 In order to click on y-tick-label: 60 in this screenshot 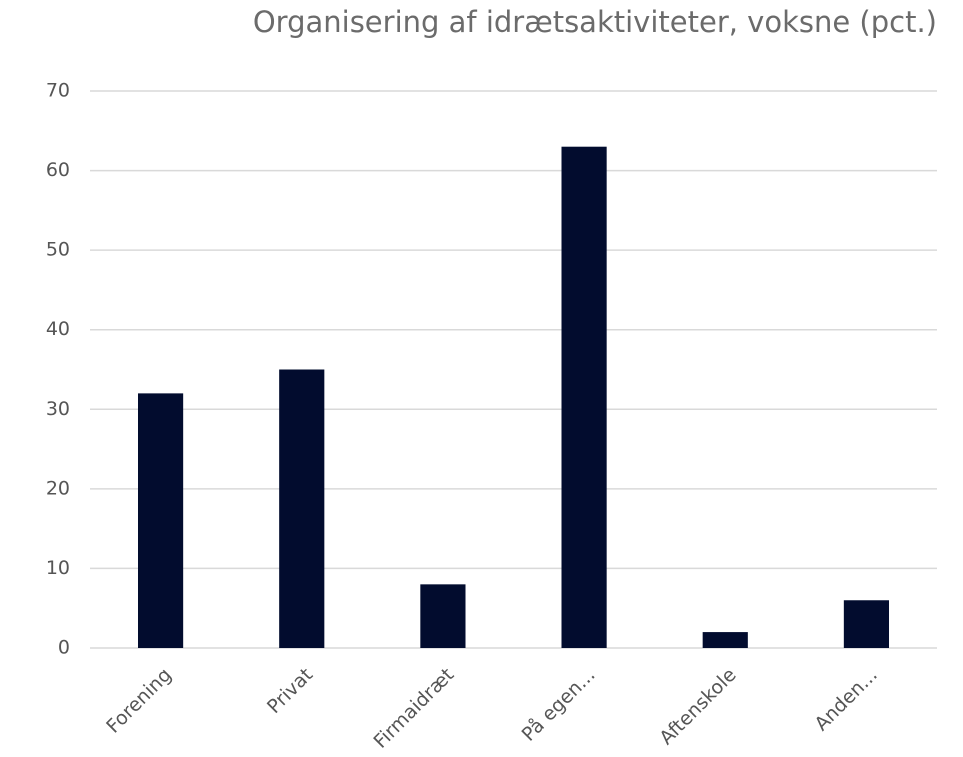, I will do `click(58, 170)`.